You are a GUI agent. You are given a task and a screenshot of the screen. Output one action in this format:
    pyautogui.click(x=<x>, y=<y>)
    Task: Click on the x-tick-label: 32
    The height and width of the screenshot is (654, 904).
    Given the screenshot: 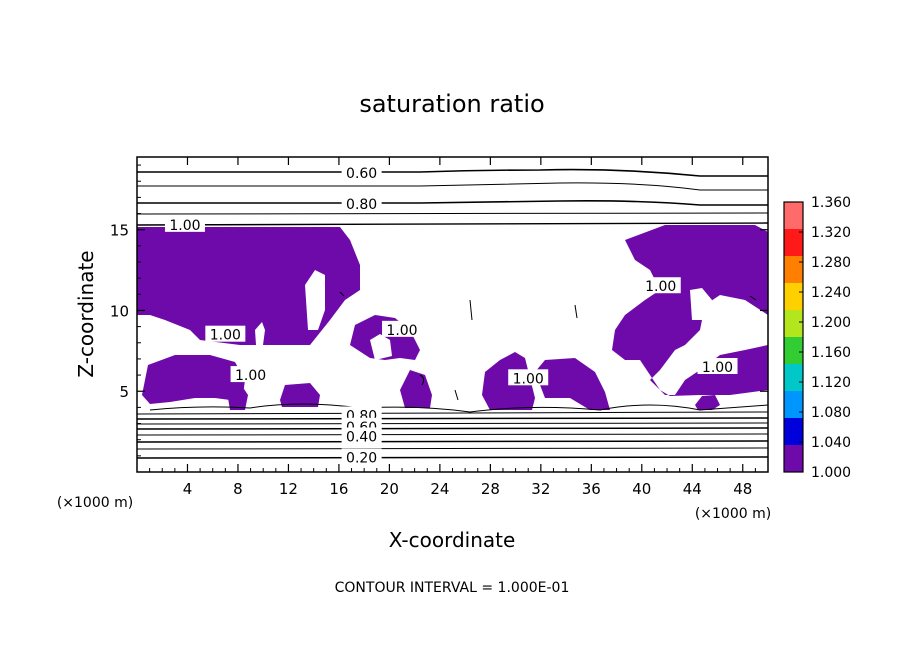 What is the action you would take?
    pyautogui.click(x=540, y=489)
    